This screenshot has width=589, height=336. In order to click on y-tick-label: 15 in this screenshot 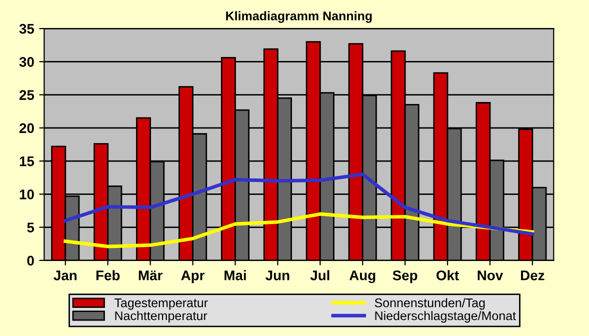, I will do `click(27, 161)`.